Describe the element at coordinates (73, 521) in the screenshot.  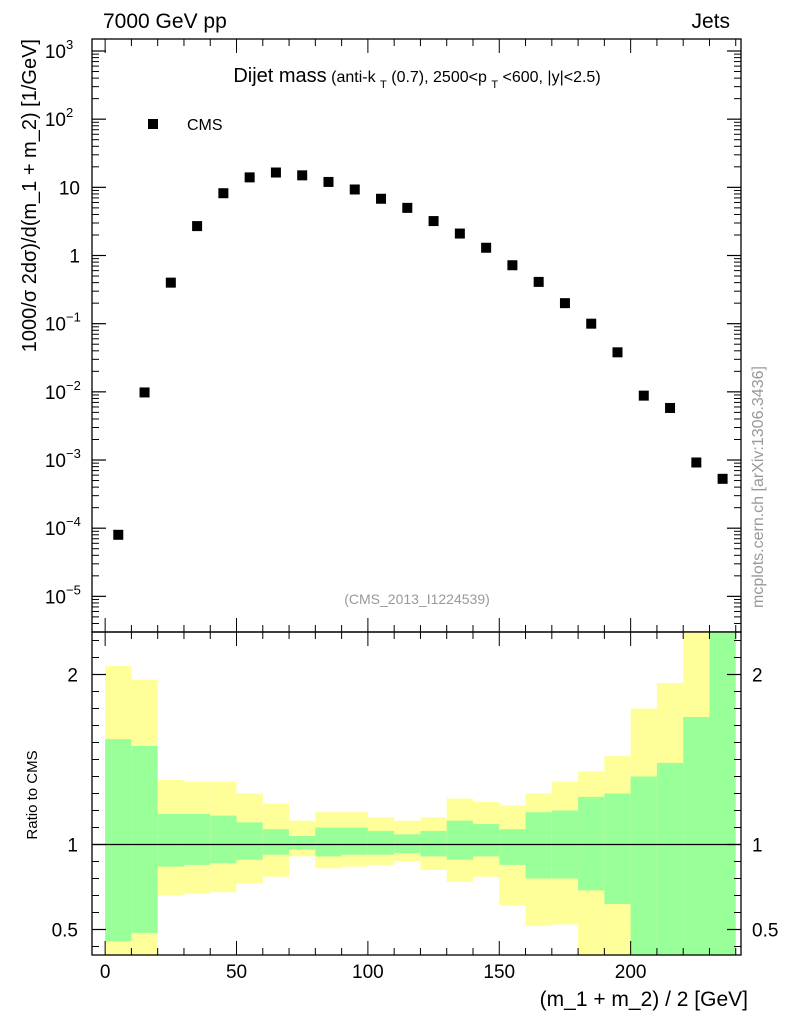
I see `main-y-tick-exponent: −4` at that location.